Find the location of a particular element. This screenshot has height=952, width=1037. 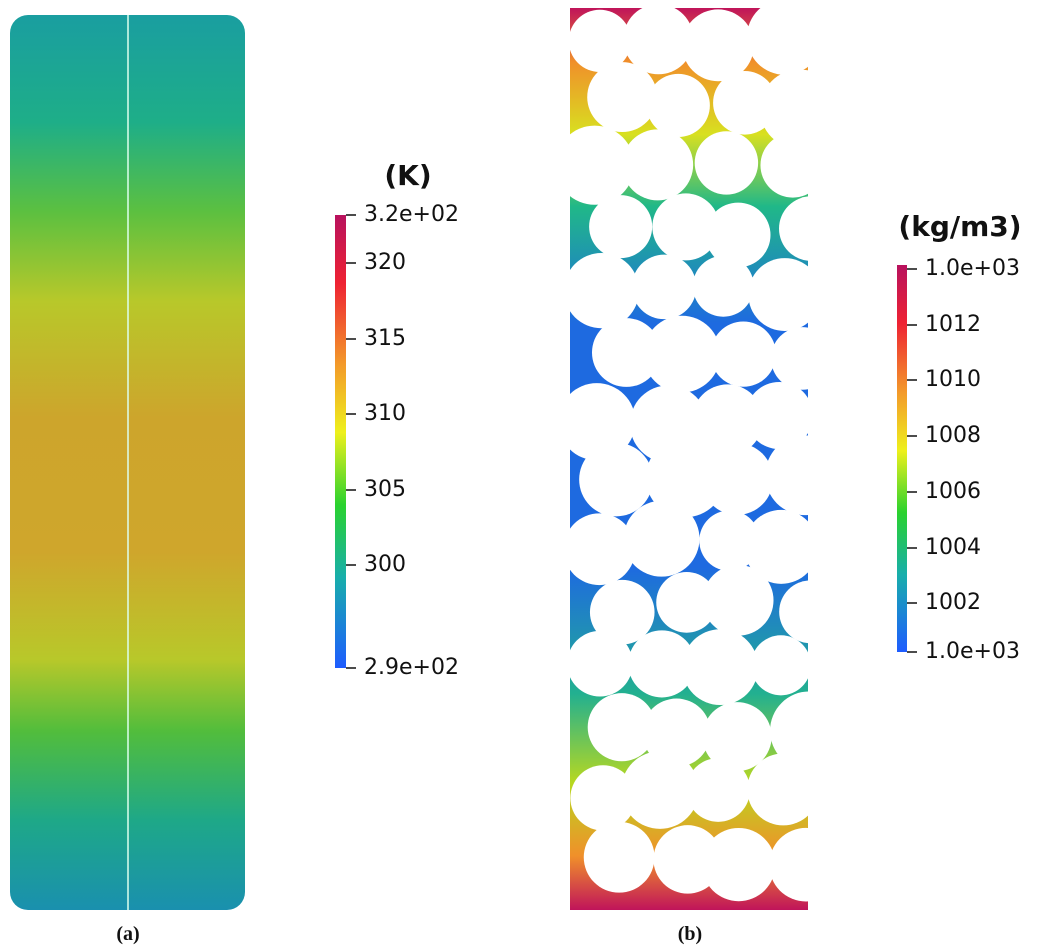

tick-label: 300 is located at coordinates (385, 564).